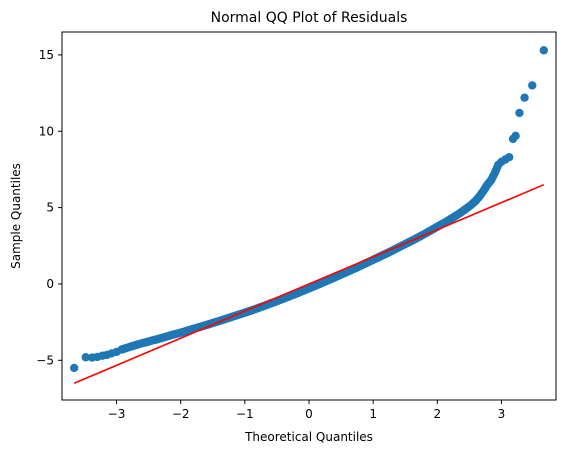  What do you see at coordinates (45, 360) in the screenshot?
I see `y-tick-label: −5` at bounding box center [45, 360].